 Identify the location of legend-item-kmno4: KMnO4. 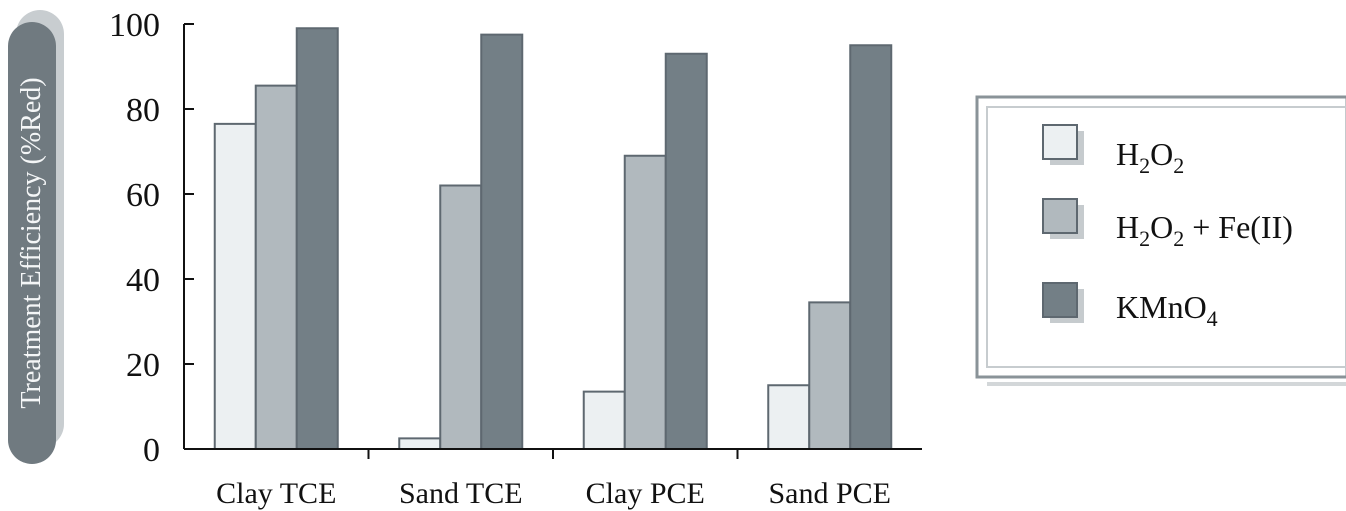
(1130, 306).